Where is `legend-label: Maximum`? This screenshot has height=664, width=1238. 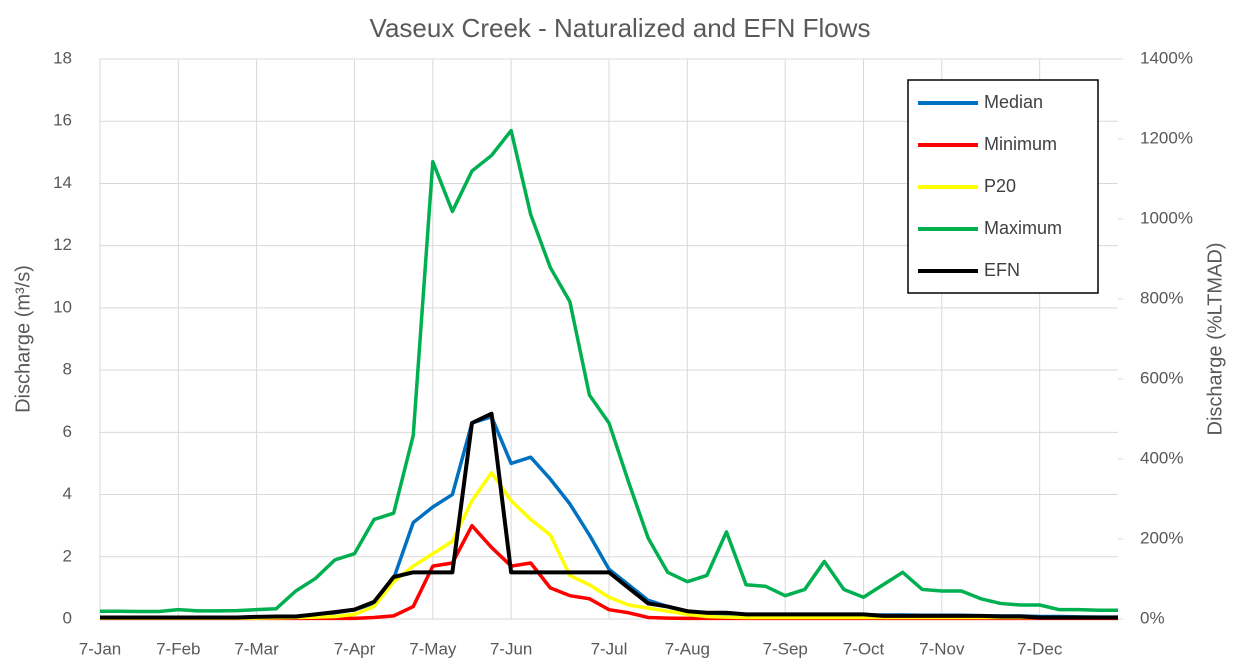 legend-label: Maximum is located at coordinates (1023, 228).